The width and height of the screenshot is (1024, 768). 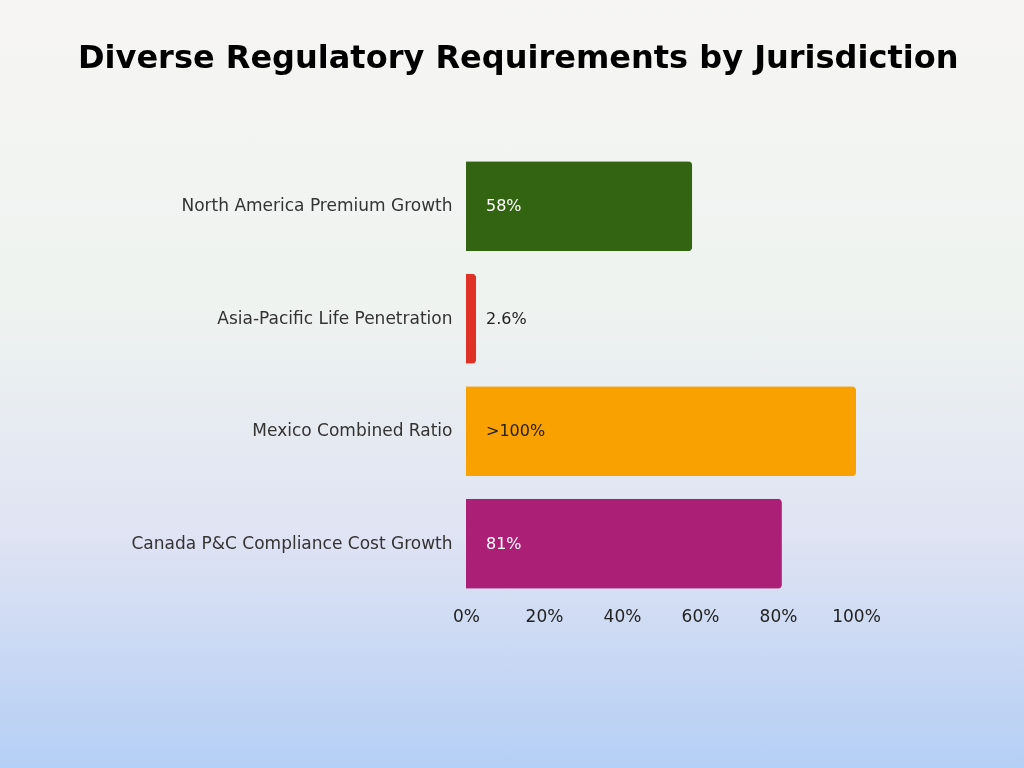 What do you see at coordinates (317, 205) in the screenshot?
I see `y-tick-label: North America Premium Growth` at bounding box center [317, 205].